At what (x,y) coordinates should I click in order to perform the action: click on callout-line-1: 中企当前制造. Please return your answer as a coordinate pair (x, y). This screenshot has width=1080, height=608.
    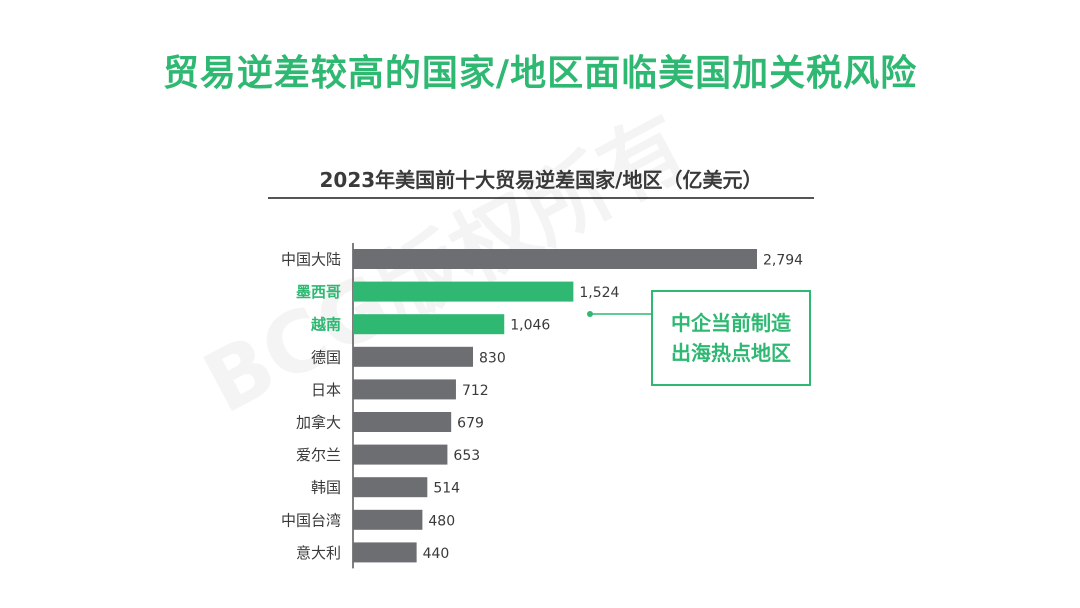
    Looking at the image, I should click on (731, 323).